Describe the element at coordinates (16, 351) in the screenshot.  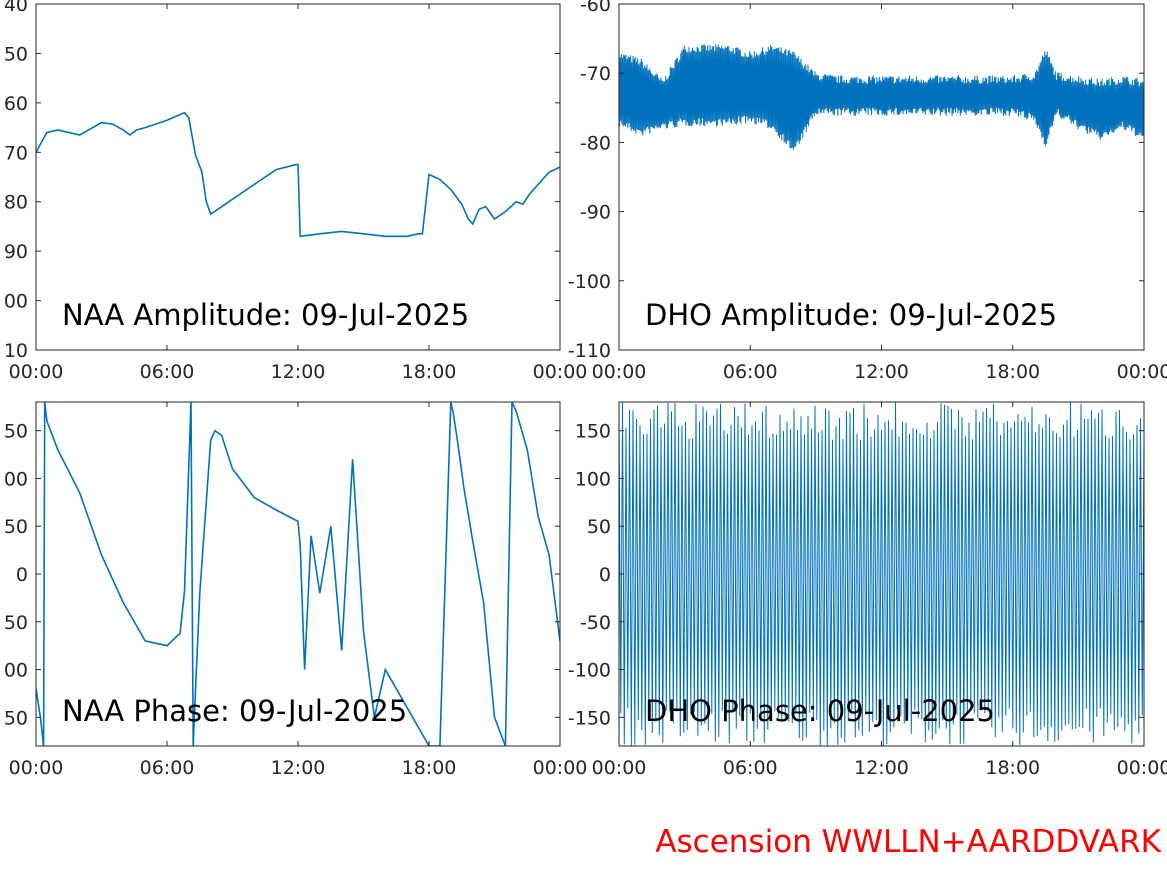
I see `y-tick-label: 10` at that location.